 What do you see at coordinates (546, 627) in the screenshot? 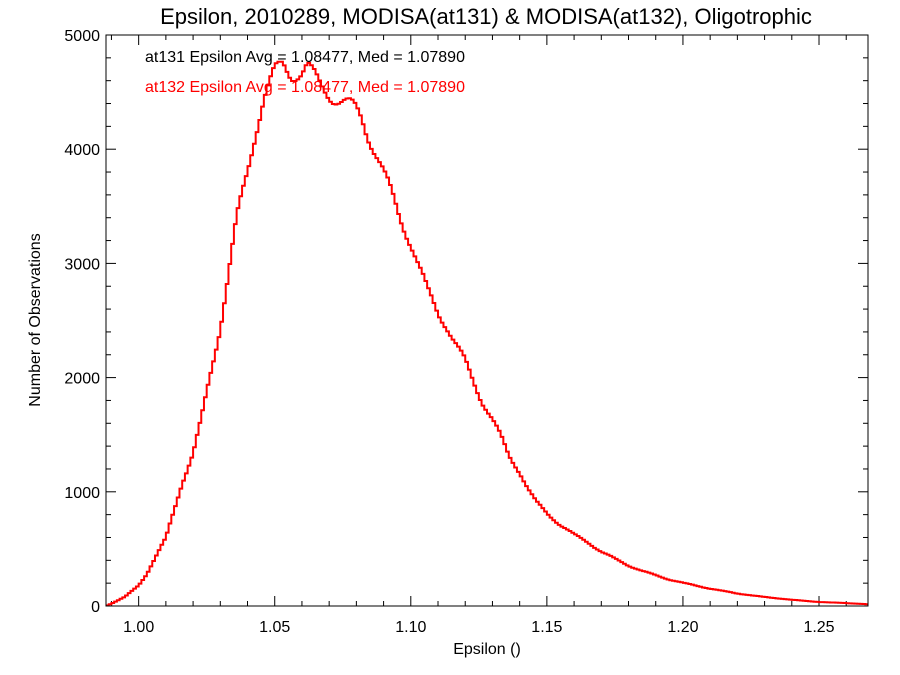
I see `x-tick-label: 1.15` at bounding box center [546, 627].